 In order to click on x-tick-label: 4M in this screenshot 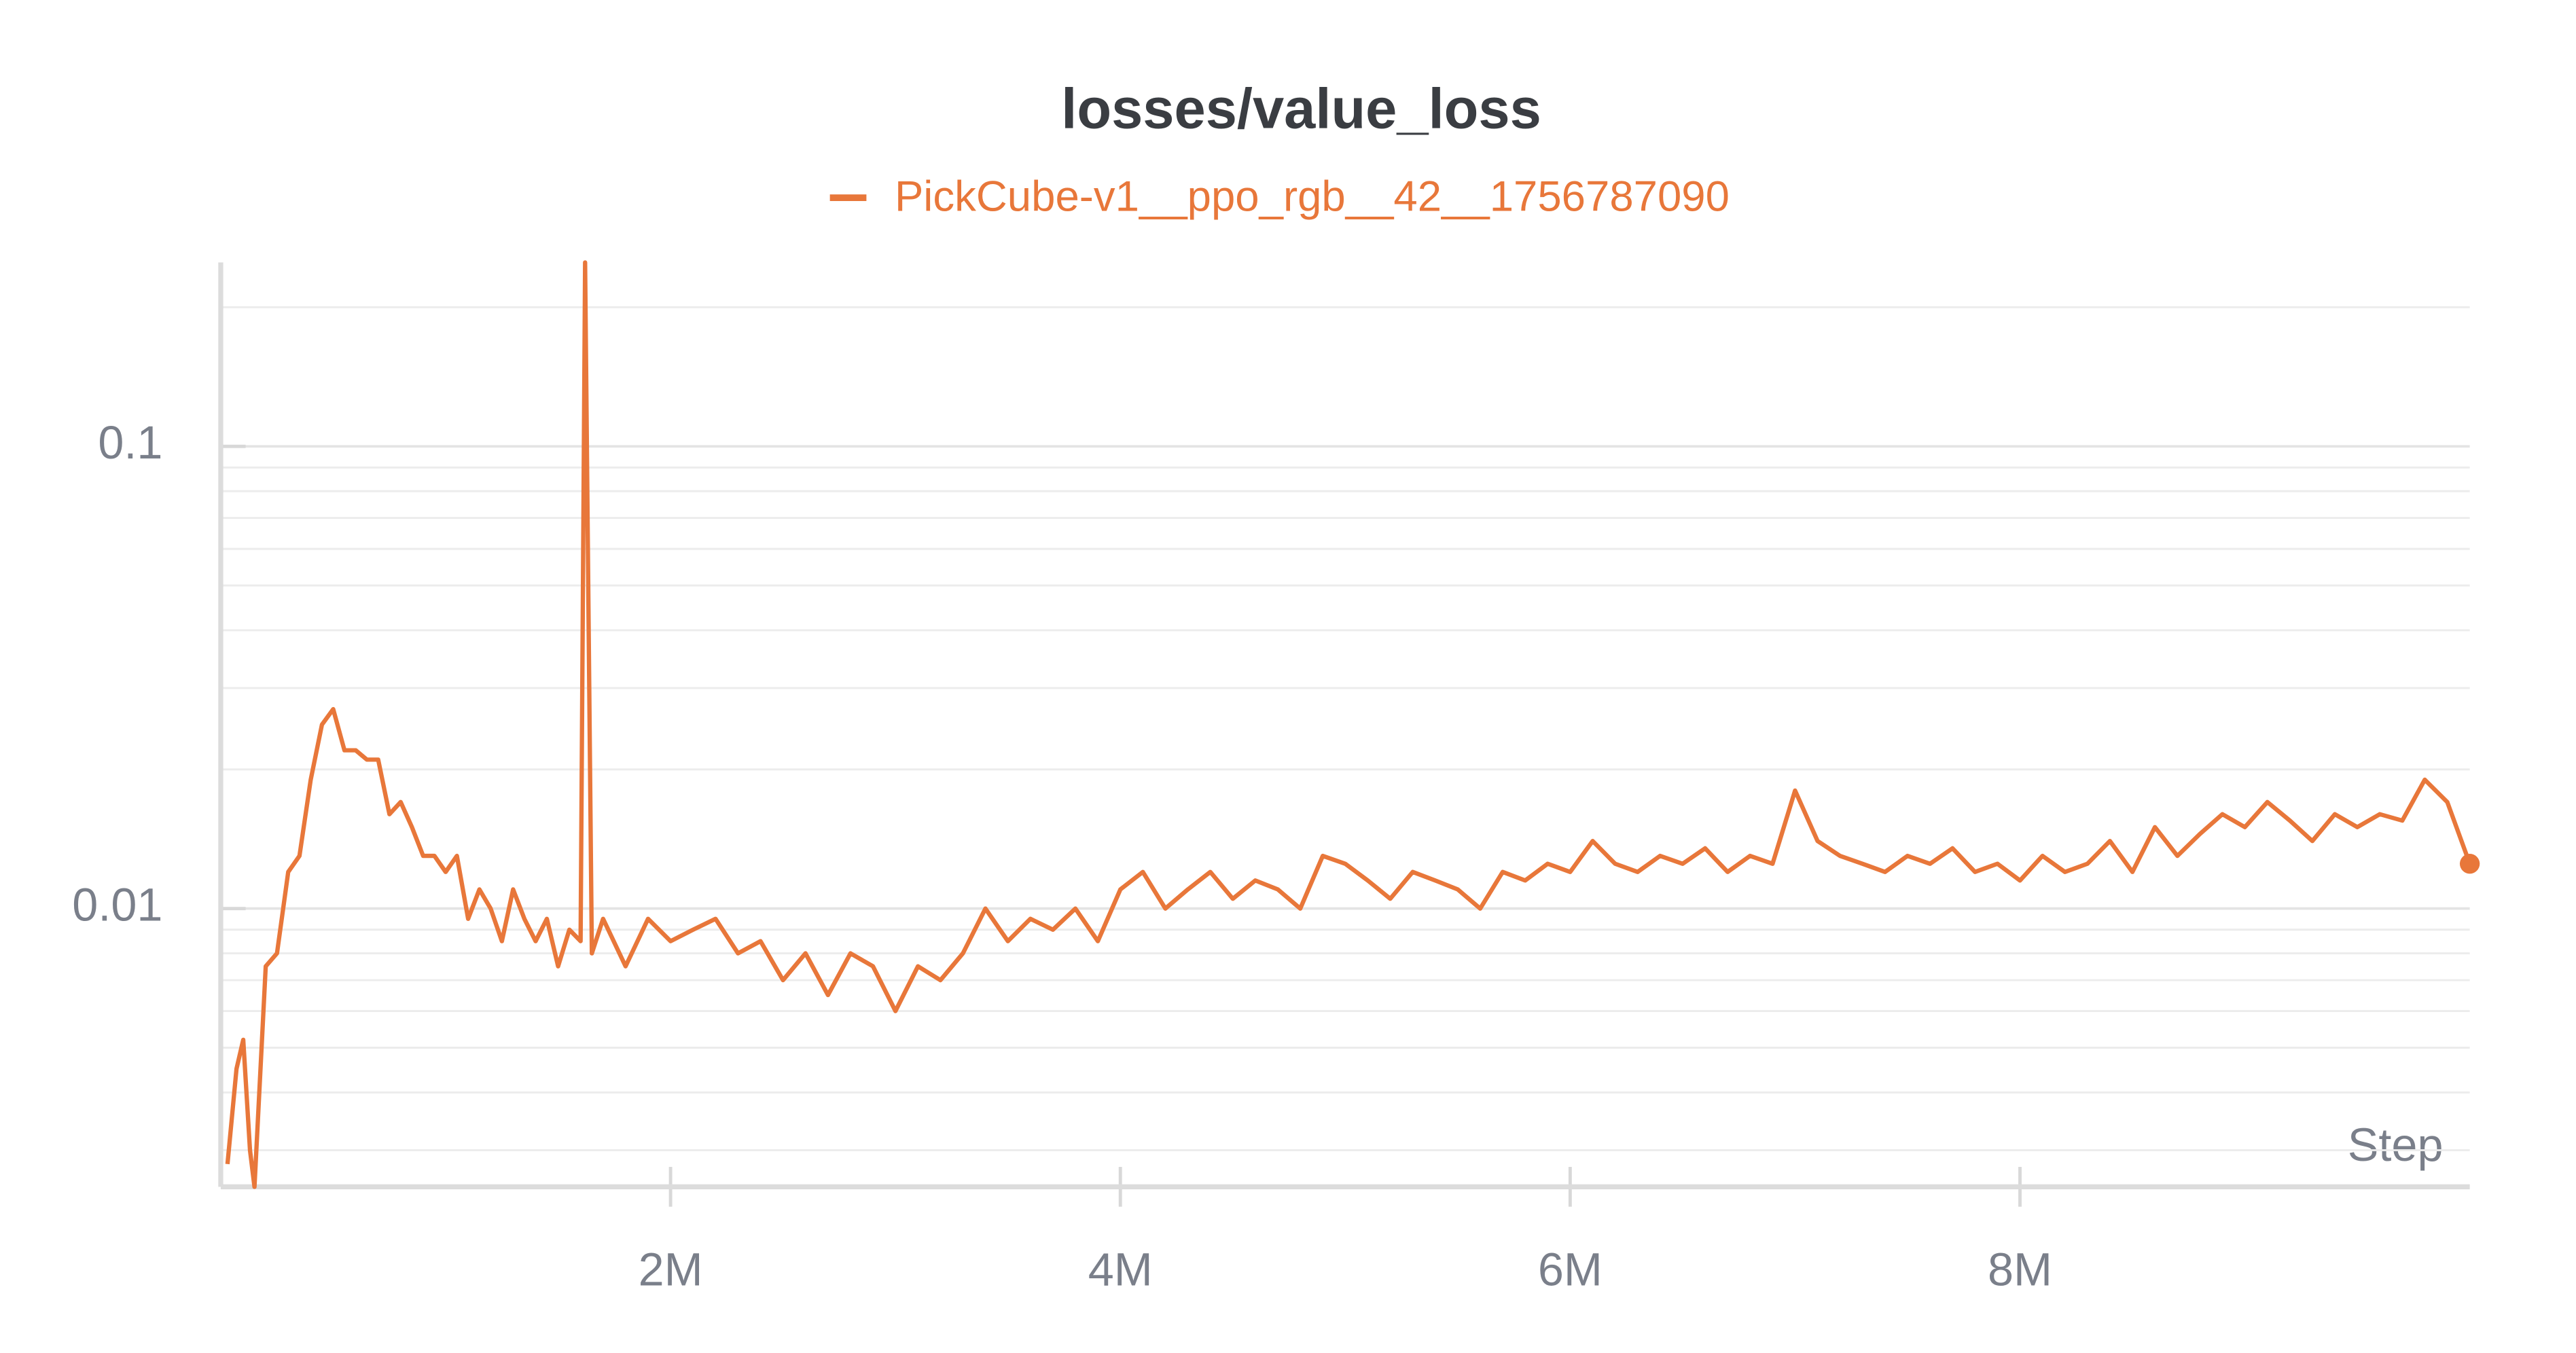, I will do `click(1120, 1269)`.